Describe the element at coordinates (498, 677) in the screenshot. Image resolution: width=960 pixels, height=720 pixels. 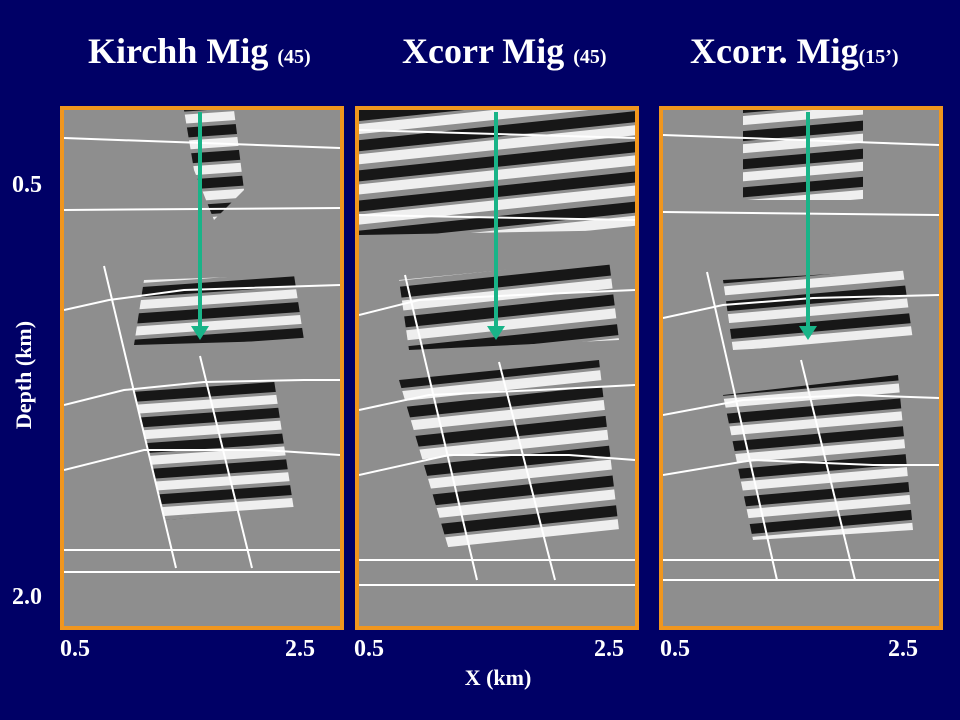
I see `x-axis-label: X (km)` at that location.